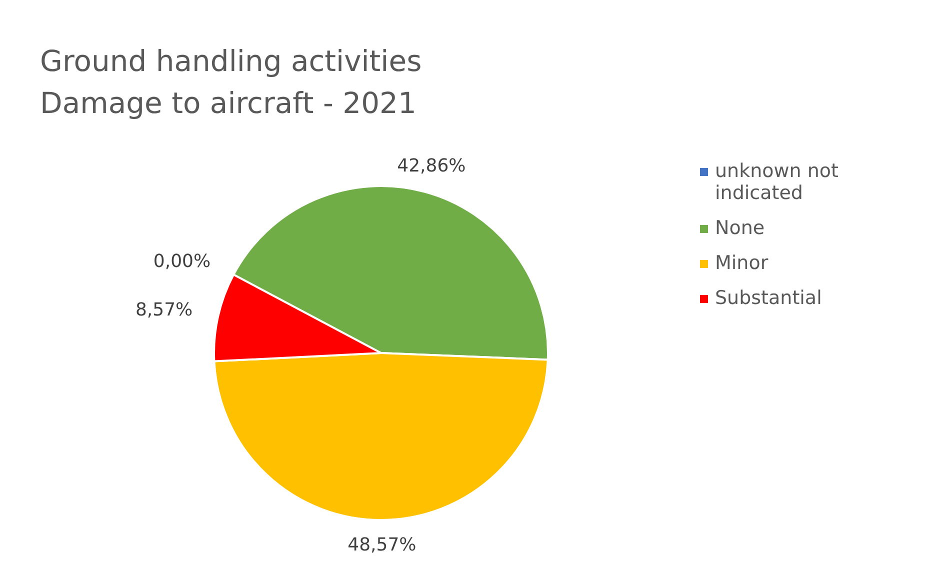  What do you see at coordinates (164, 310) in the screenshot?
I see `data-label: 8,57%` at bounding box center [164, 310].